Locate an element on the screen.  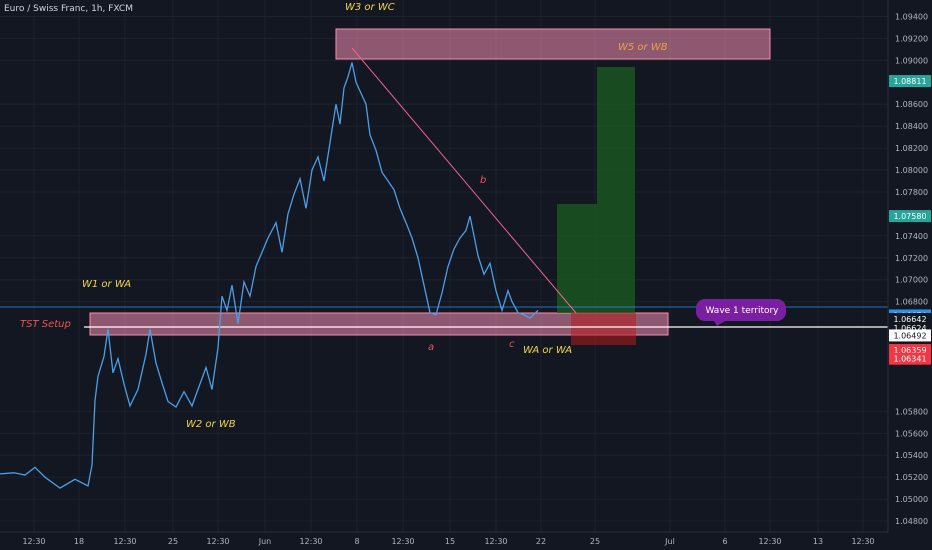
y-tick-label: 1.05000 is located at coordinates (911, 499).